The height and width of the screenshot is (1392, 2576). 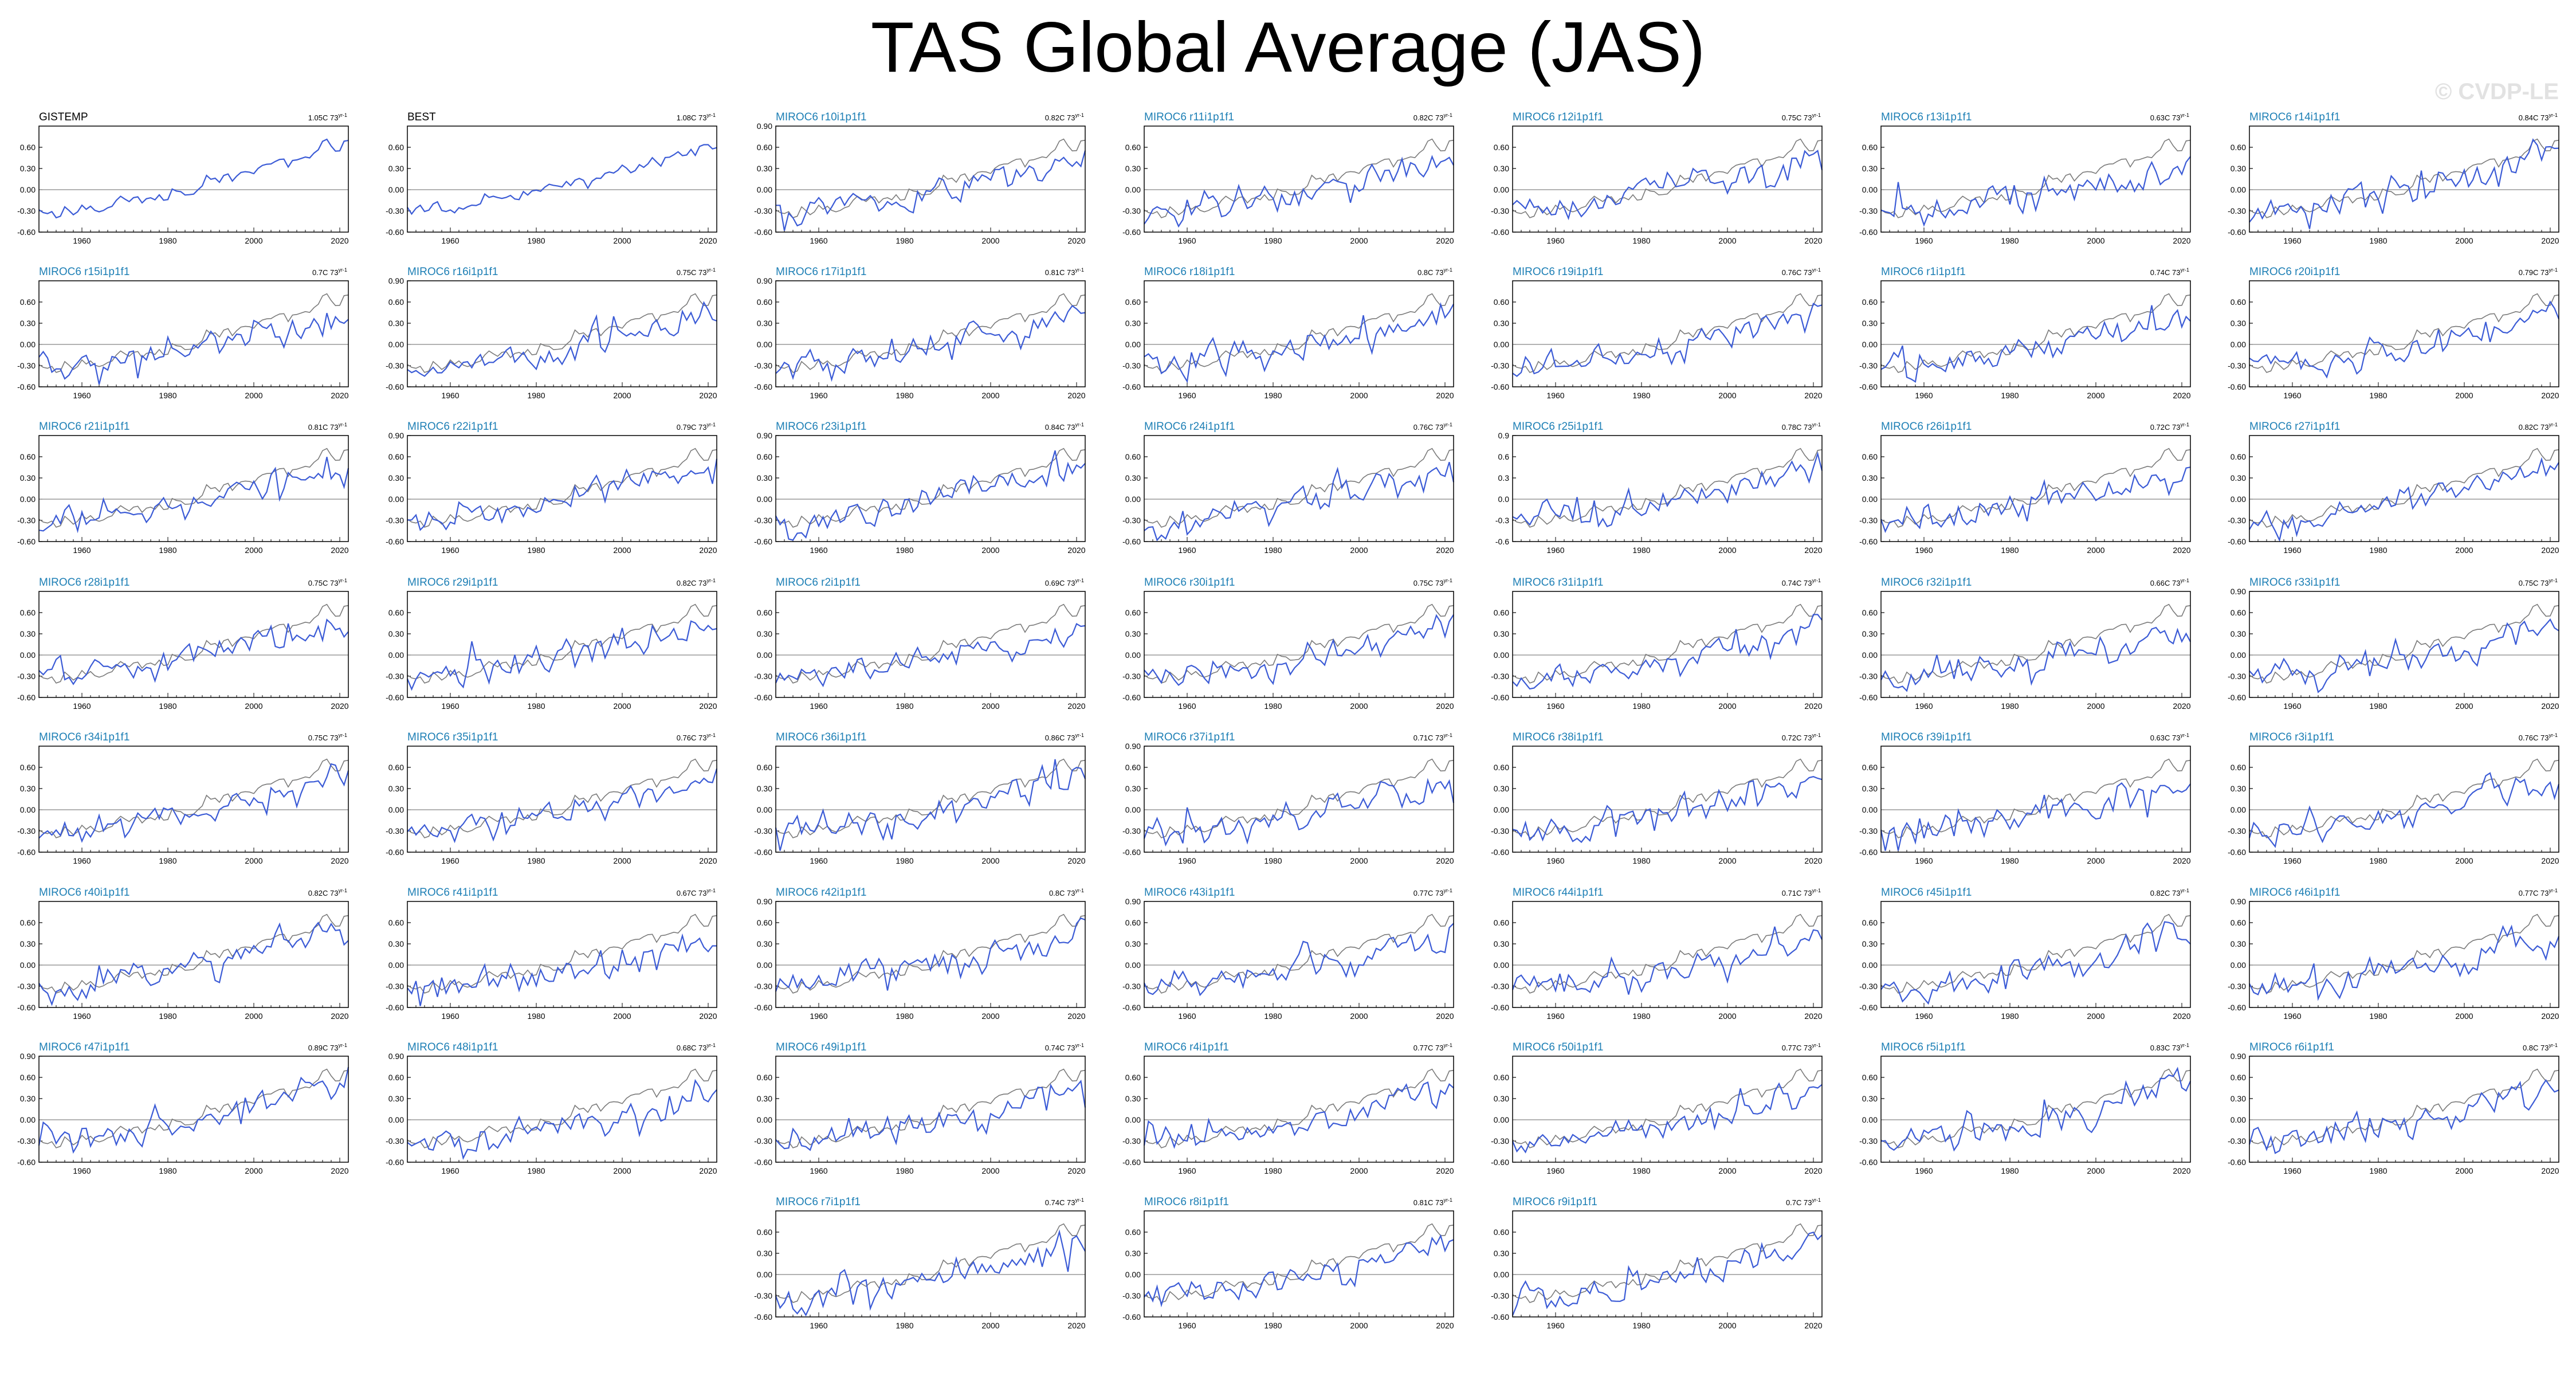 What do you see at coordinates (1558, 583) in the screenshot?
I see `panel-title: MIROC6 r31i1p1f1` at bounding box center [1558, 583].